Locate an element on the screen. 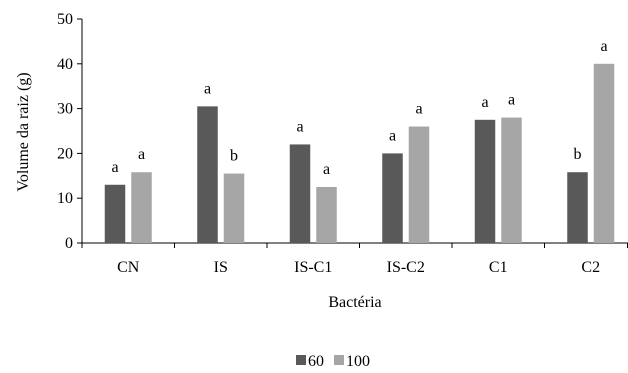  x-tick-label: C1 is located at coordinates (498, 267).